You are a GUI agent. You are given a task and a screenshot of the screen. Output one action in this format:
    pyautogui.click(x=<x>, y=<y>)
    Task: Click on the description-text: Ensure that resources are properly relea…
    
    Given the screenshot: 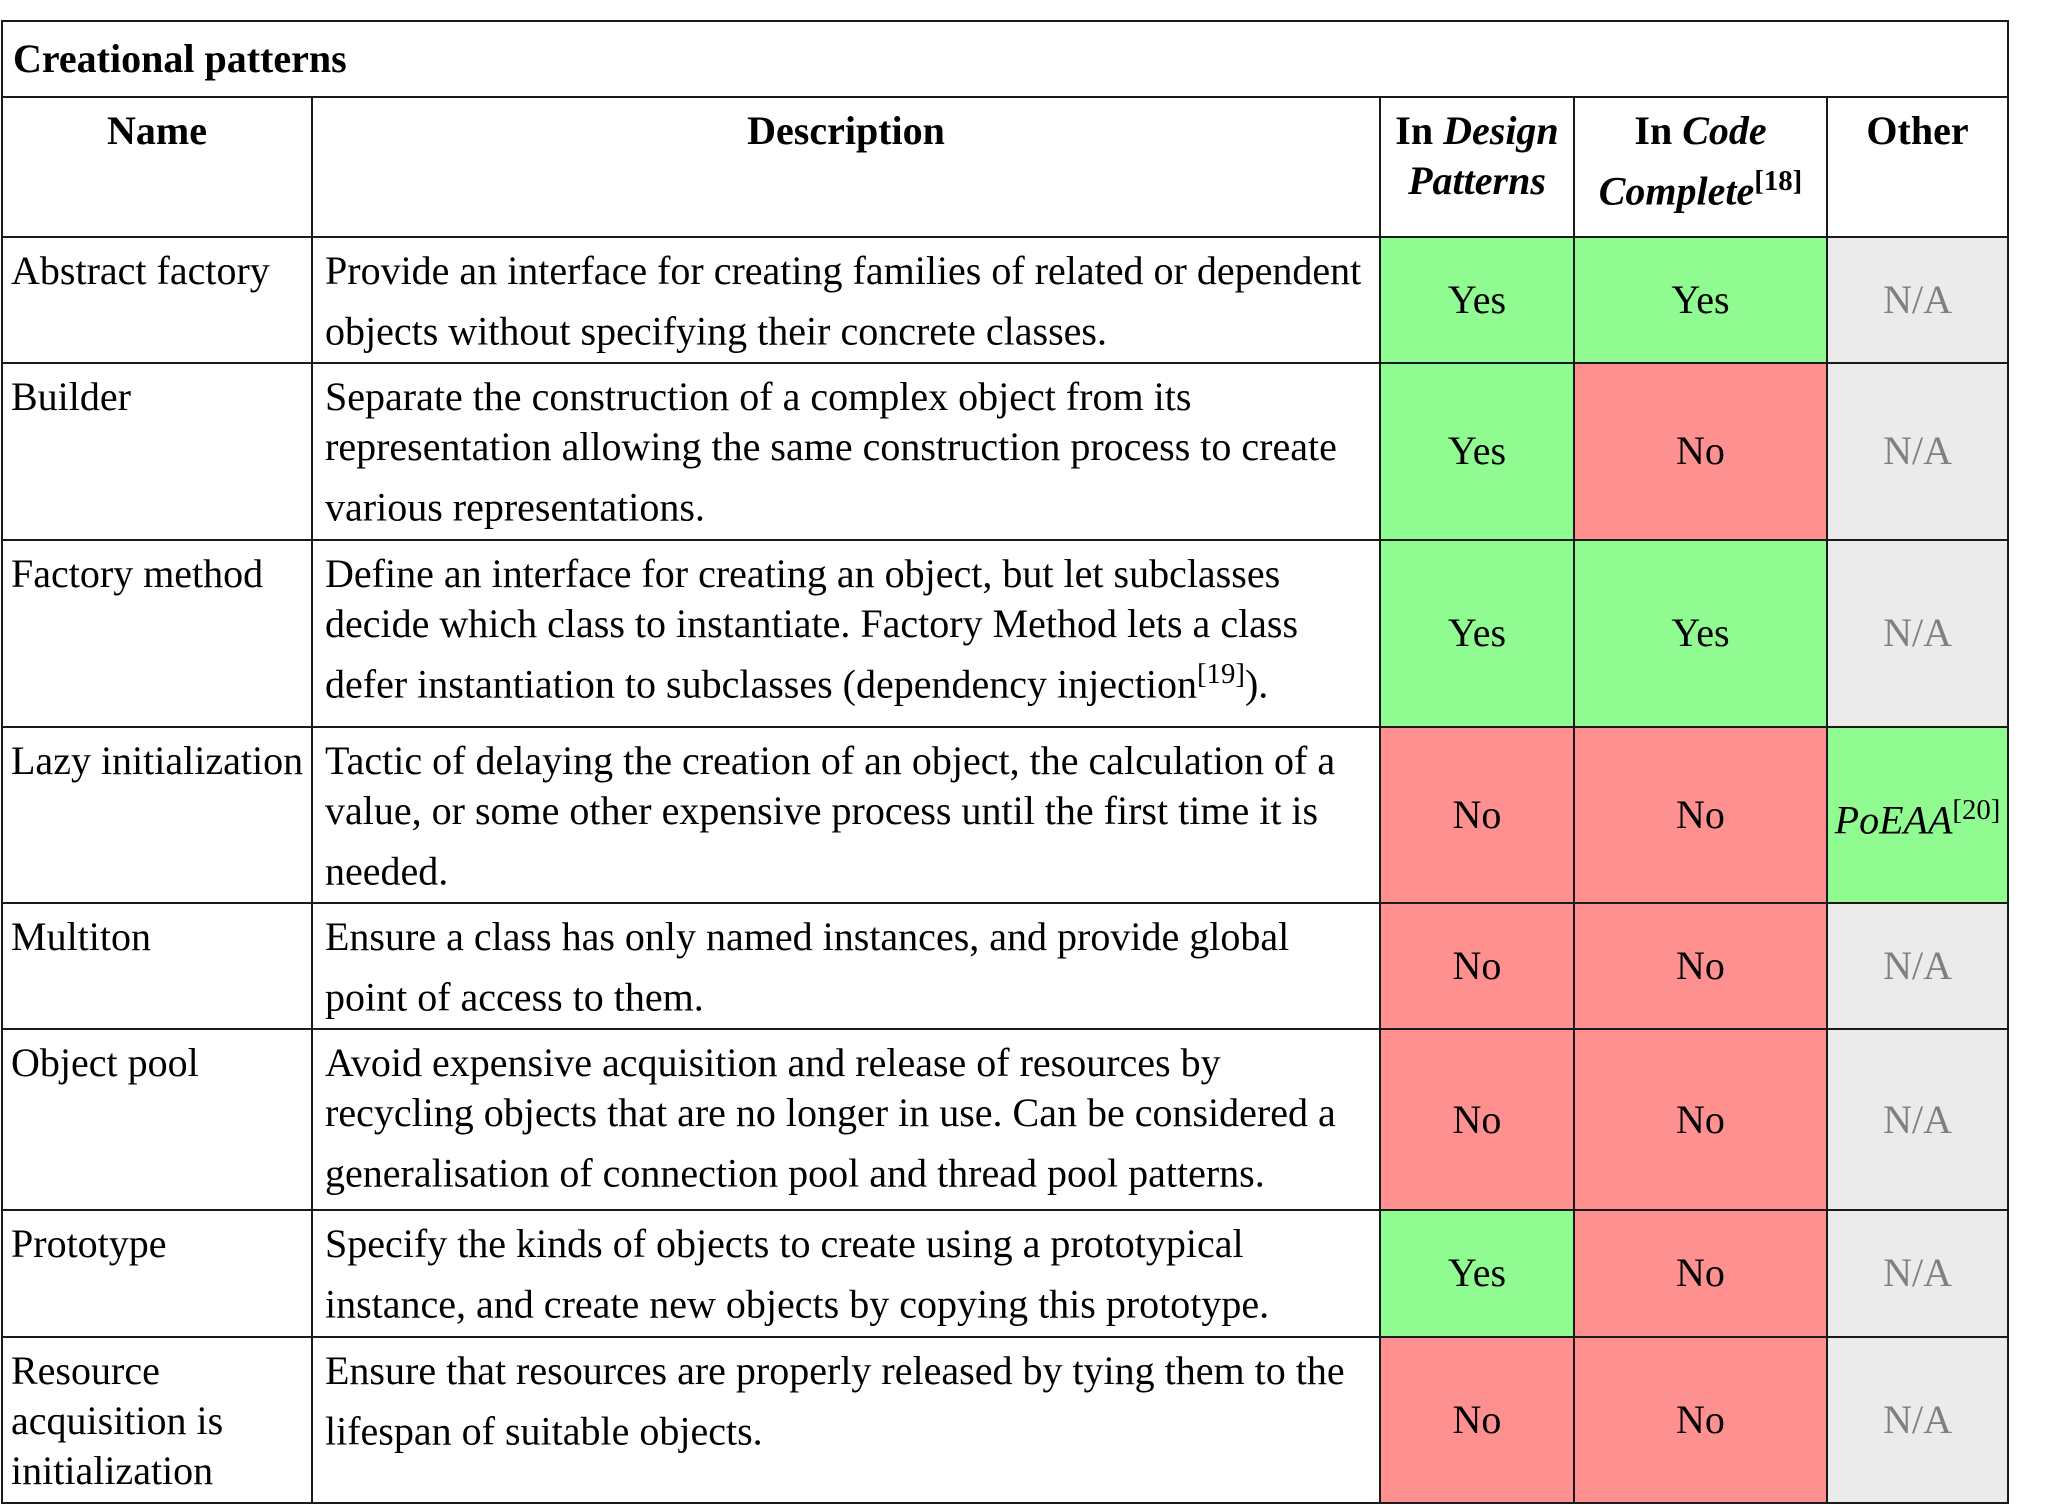 What is the action you would take?
    pyautogui.click(x=835, y=1400)
    